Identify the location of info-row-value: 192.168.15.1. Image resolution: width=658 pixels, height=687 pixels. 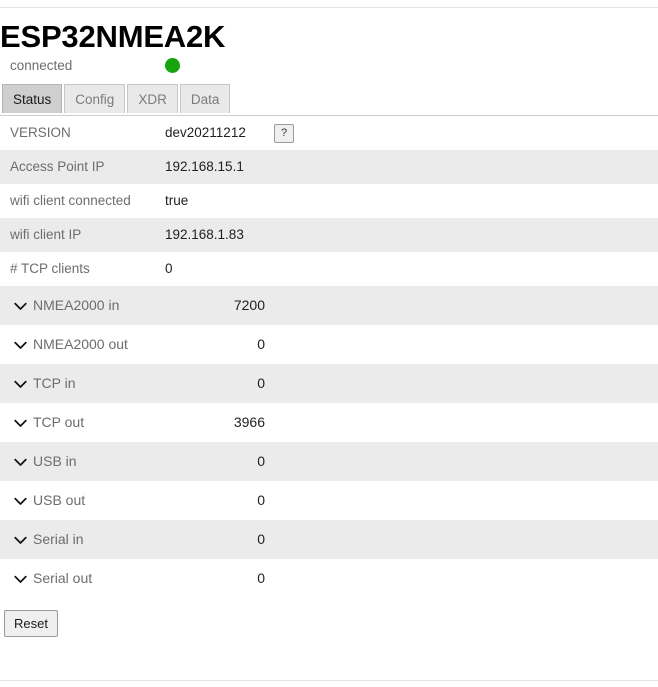
(204, 166).